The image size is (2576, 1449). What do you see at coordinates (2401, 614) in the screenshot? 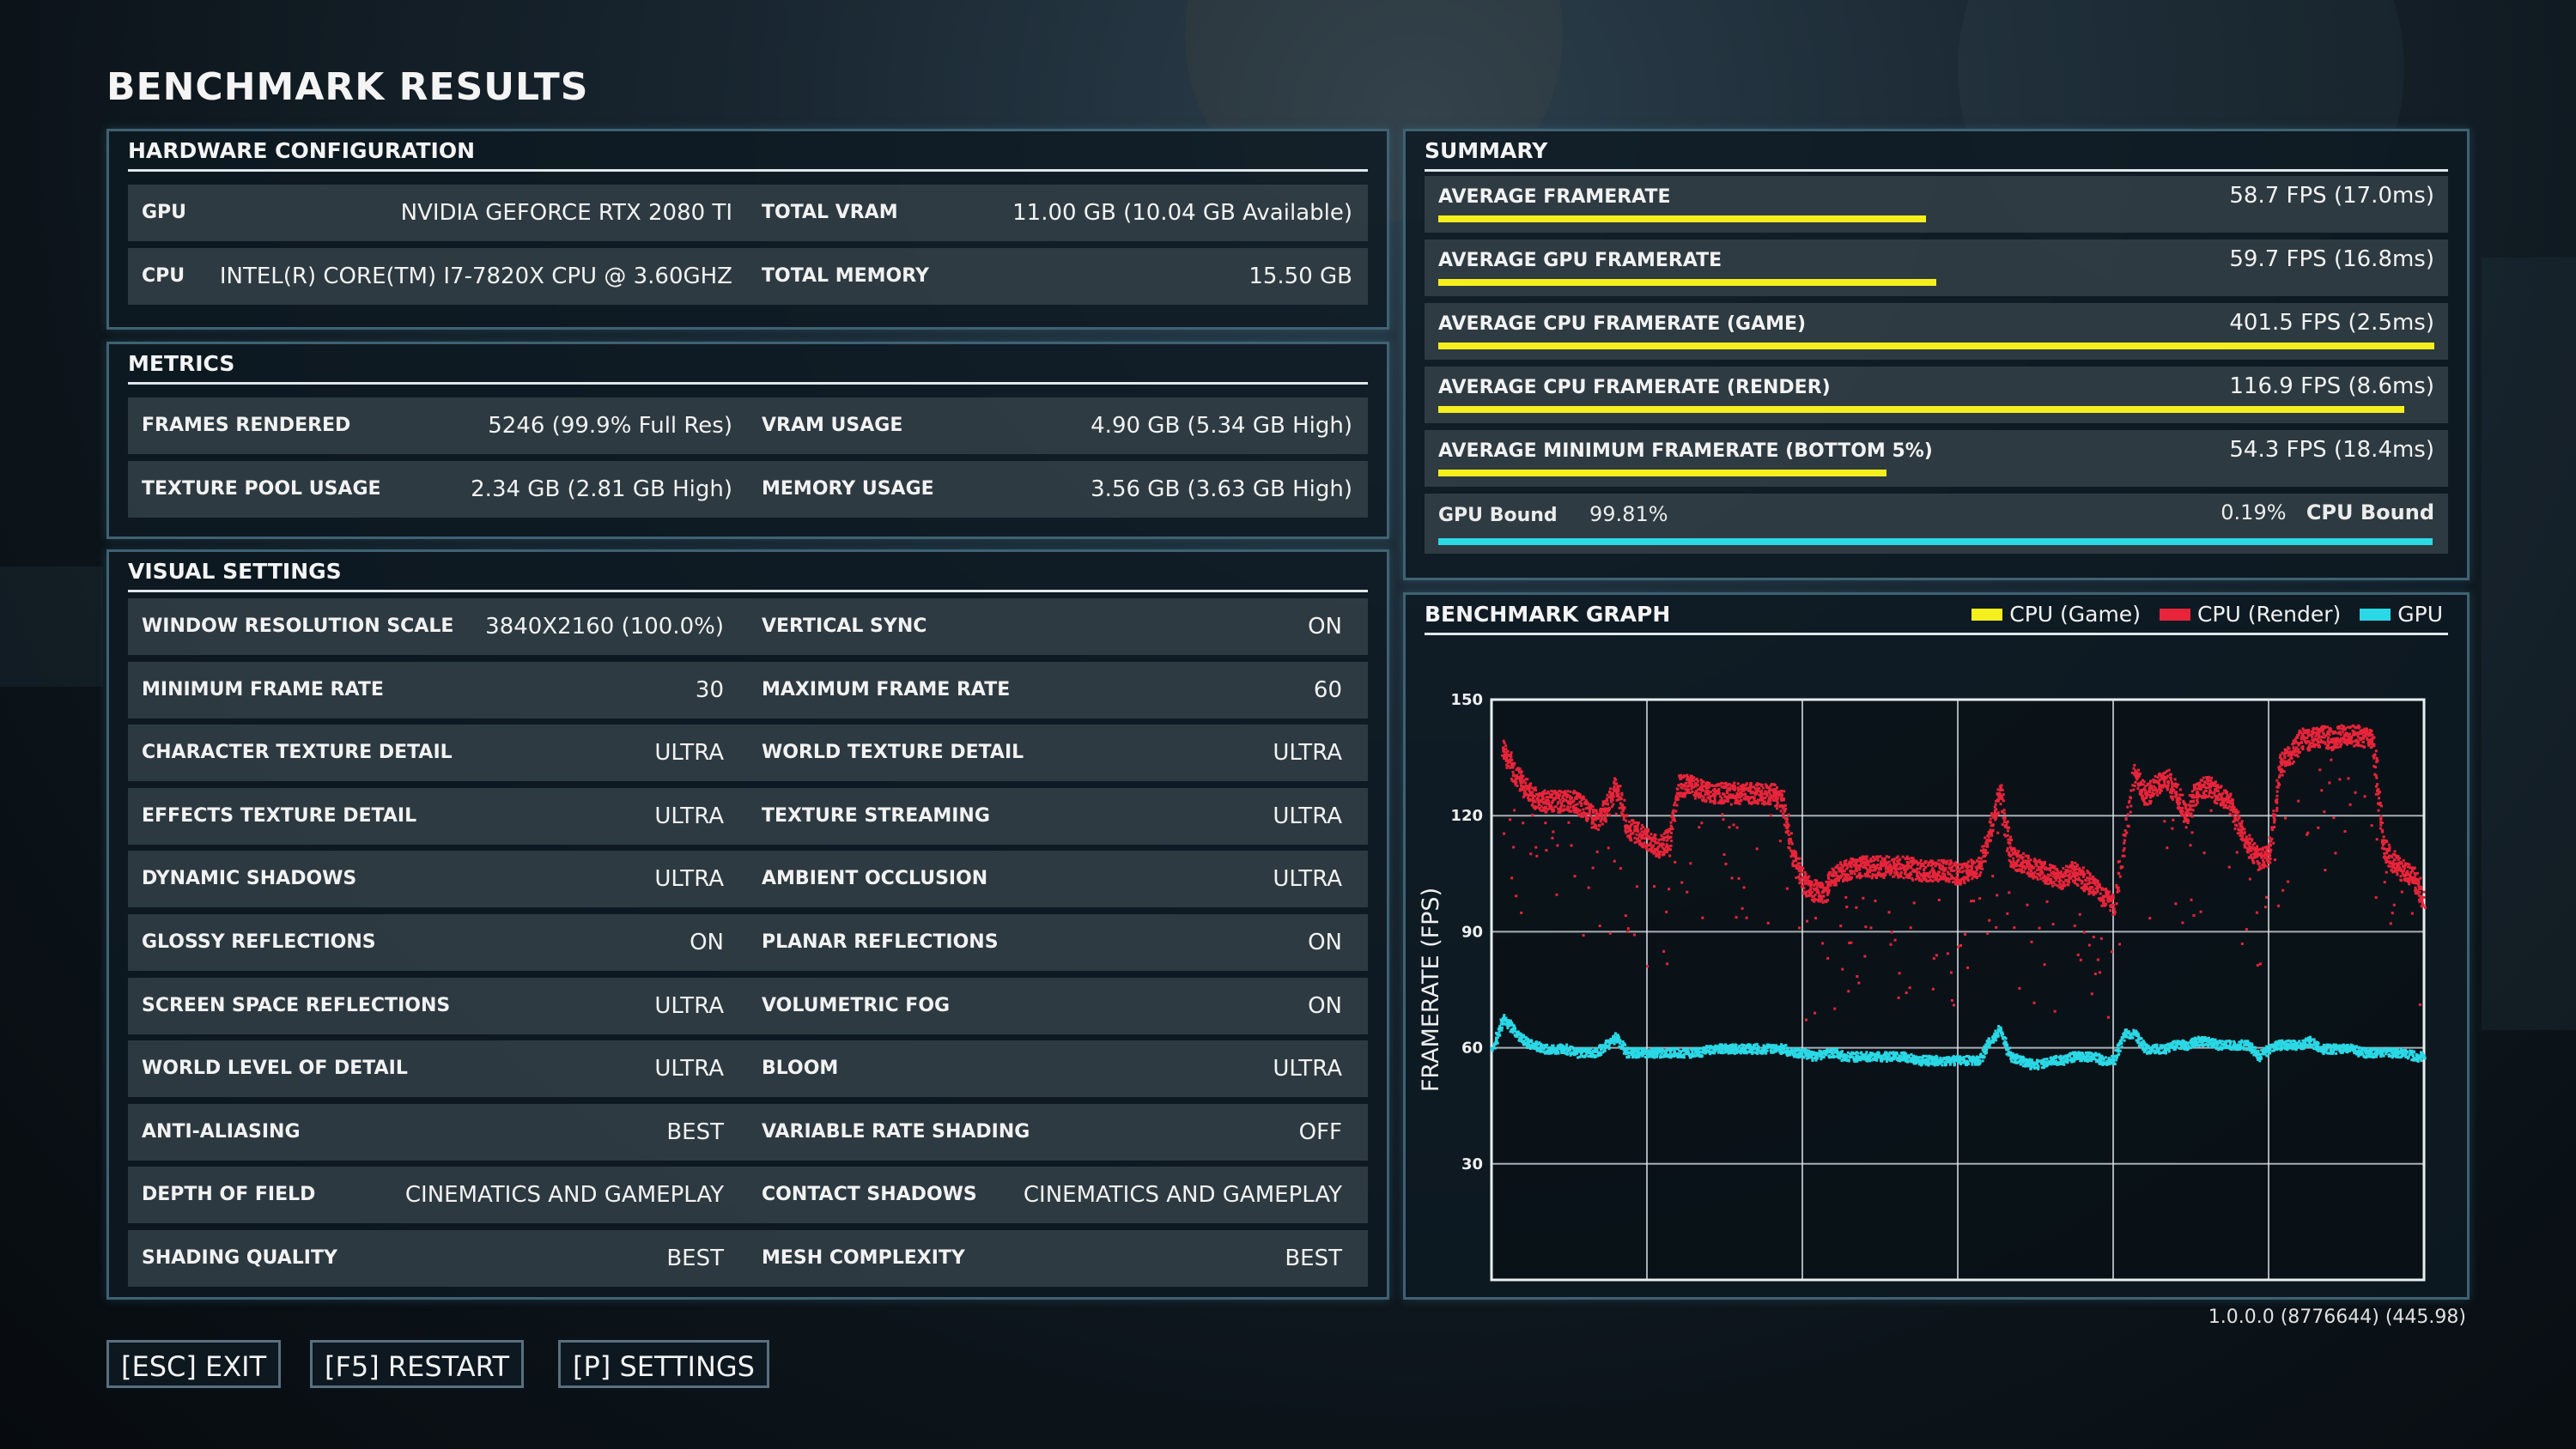
I see `legend-gpu: GPU` at bounding box center [2401, 614].